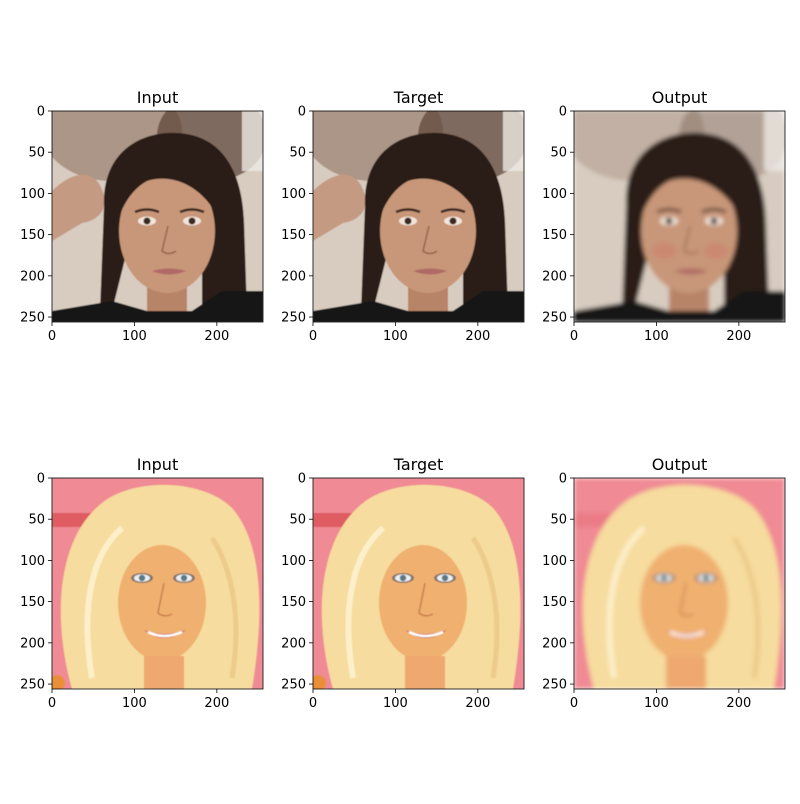 The image size is (800, 804). What do you see at coordinates (746, 607) in the screenshot?
I see `hair-shadow` at bounding box center [746, 607].